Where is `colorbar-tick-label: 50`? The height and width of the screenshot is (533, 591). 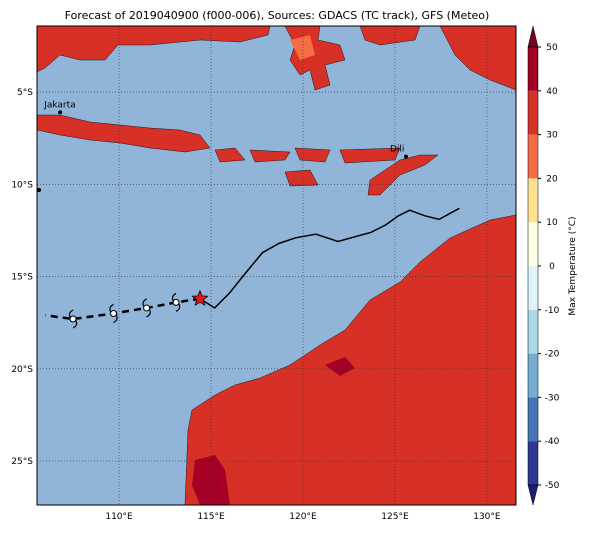 colorbar-tick-label: 50 is located at coordinates (552, 48).